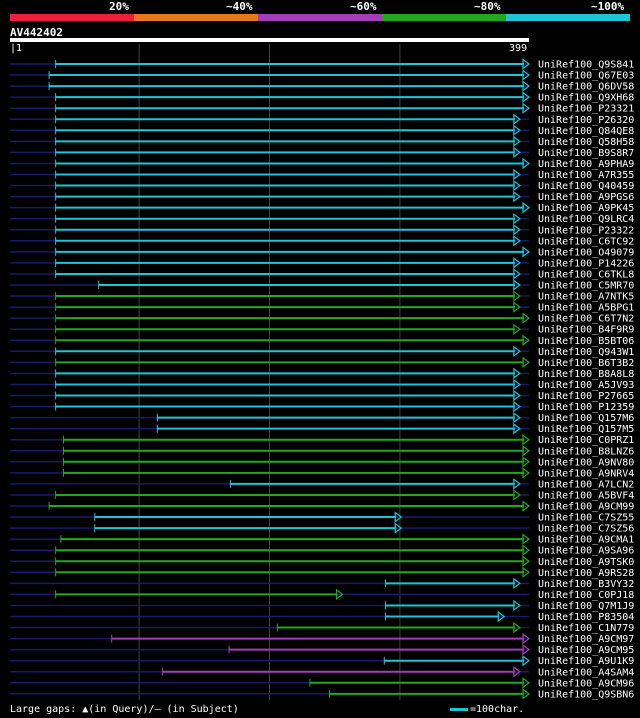  Describe the element at coordinates (586, 274) in the screenshot. I see `hit-label: UniRef100_C6TKL8` at that location.